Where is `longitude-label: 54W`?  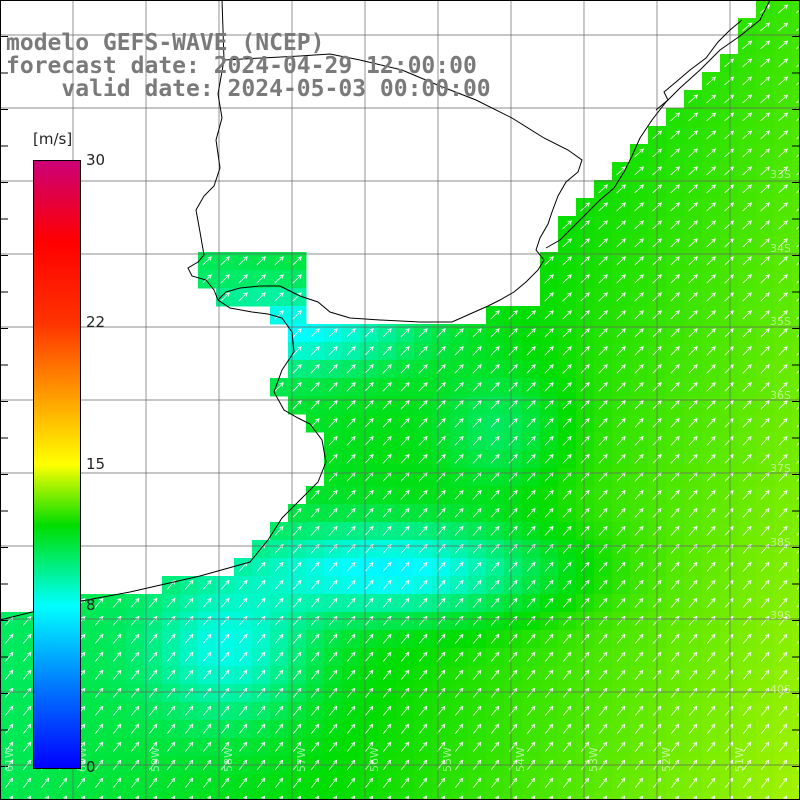 longitude-label: 54W is located at coordinates (520, 759).